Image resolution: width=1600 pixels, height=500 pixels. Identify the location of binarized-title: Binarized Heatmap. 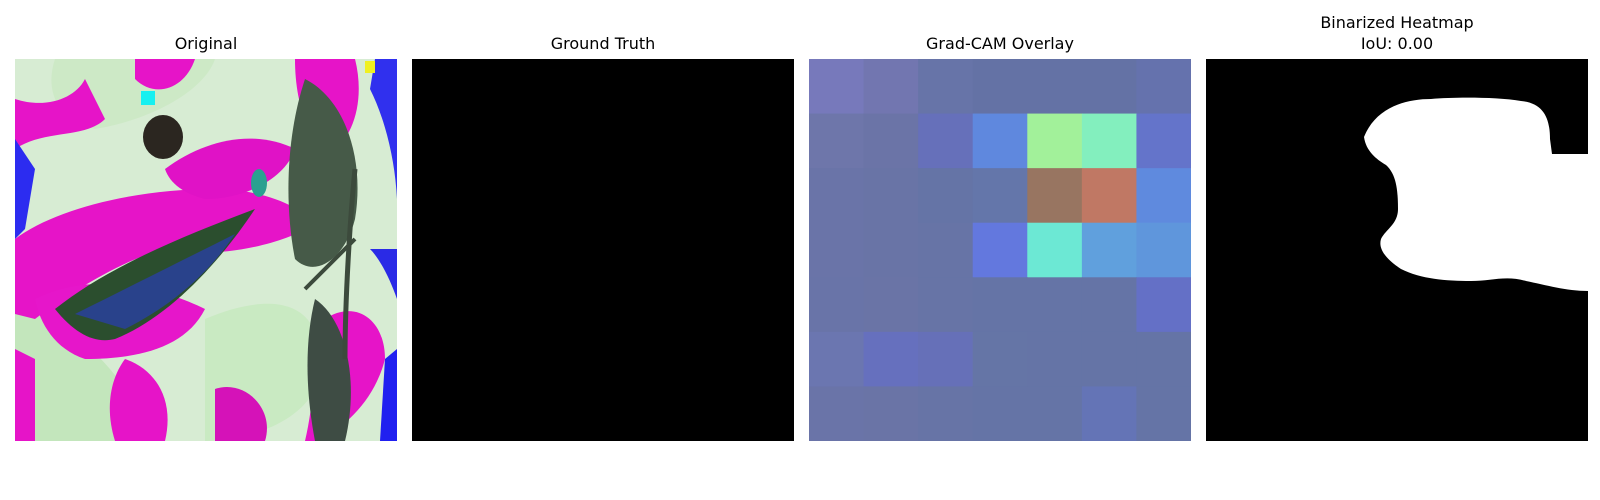
(1397, 22).